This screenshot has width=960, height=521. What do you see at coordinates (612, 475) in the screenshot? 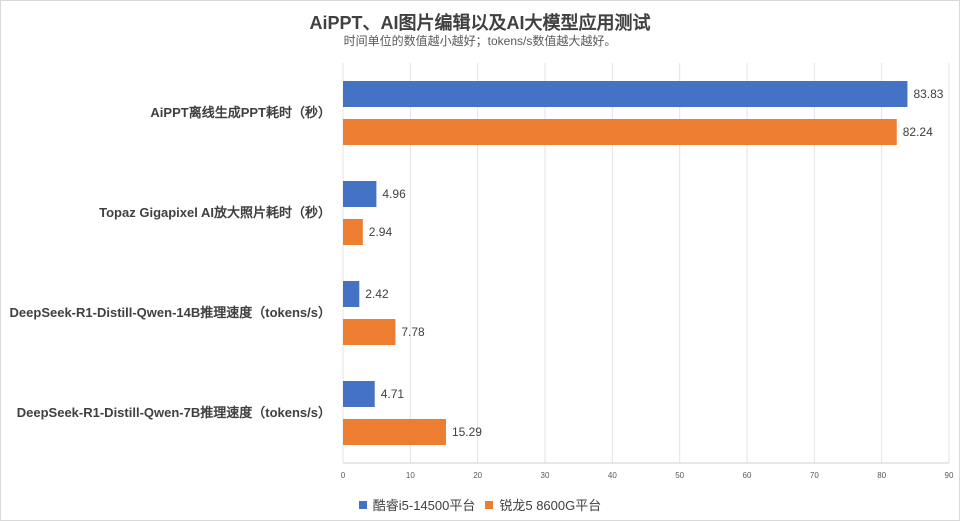
I see `x-tick-label: 40` at bounding box center [612, 475].